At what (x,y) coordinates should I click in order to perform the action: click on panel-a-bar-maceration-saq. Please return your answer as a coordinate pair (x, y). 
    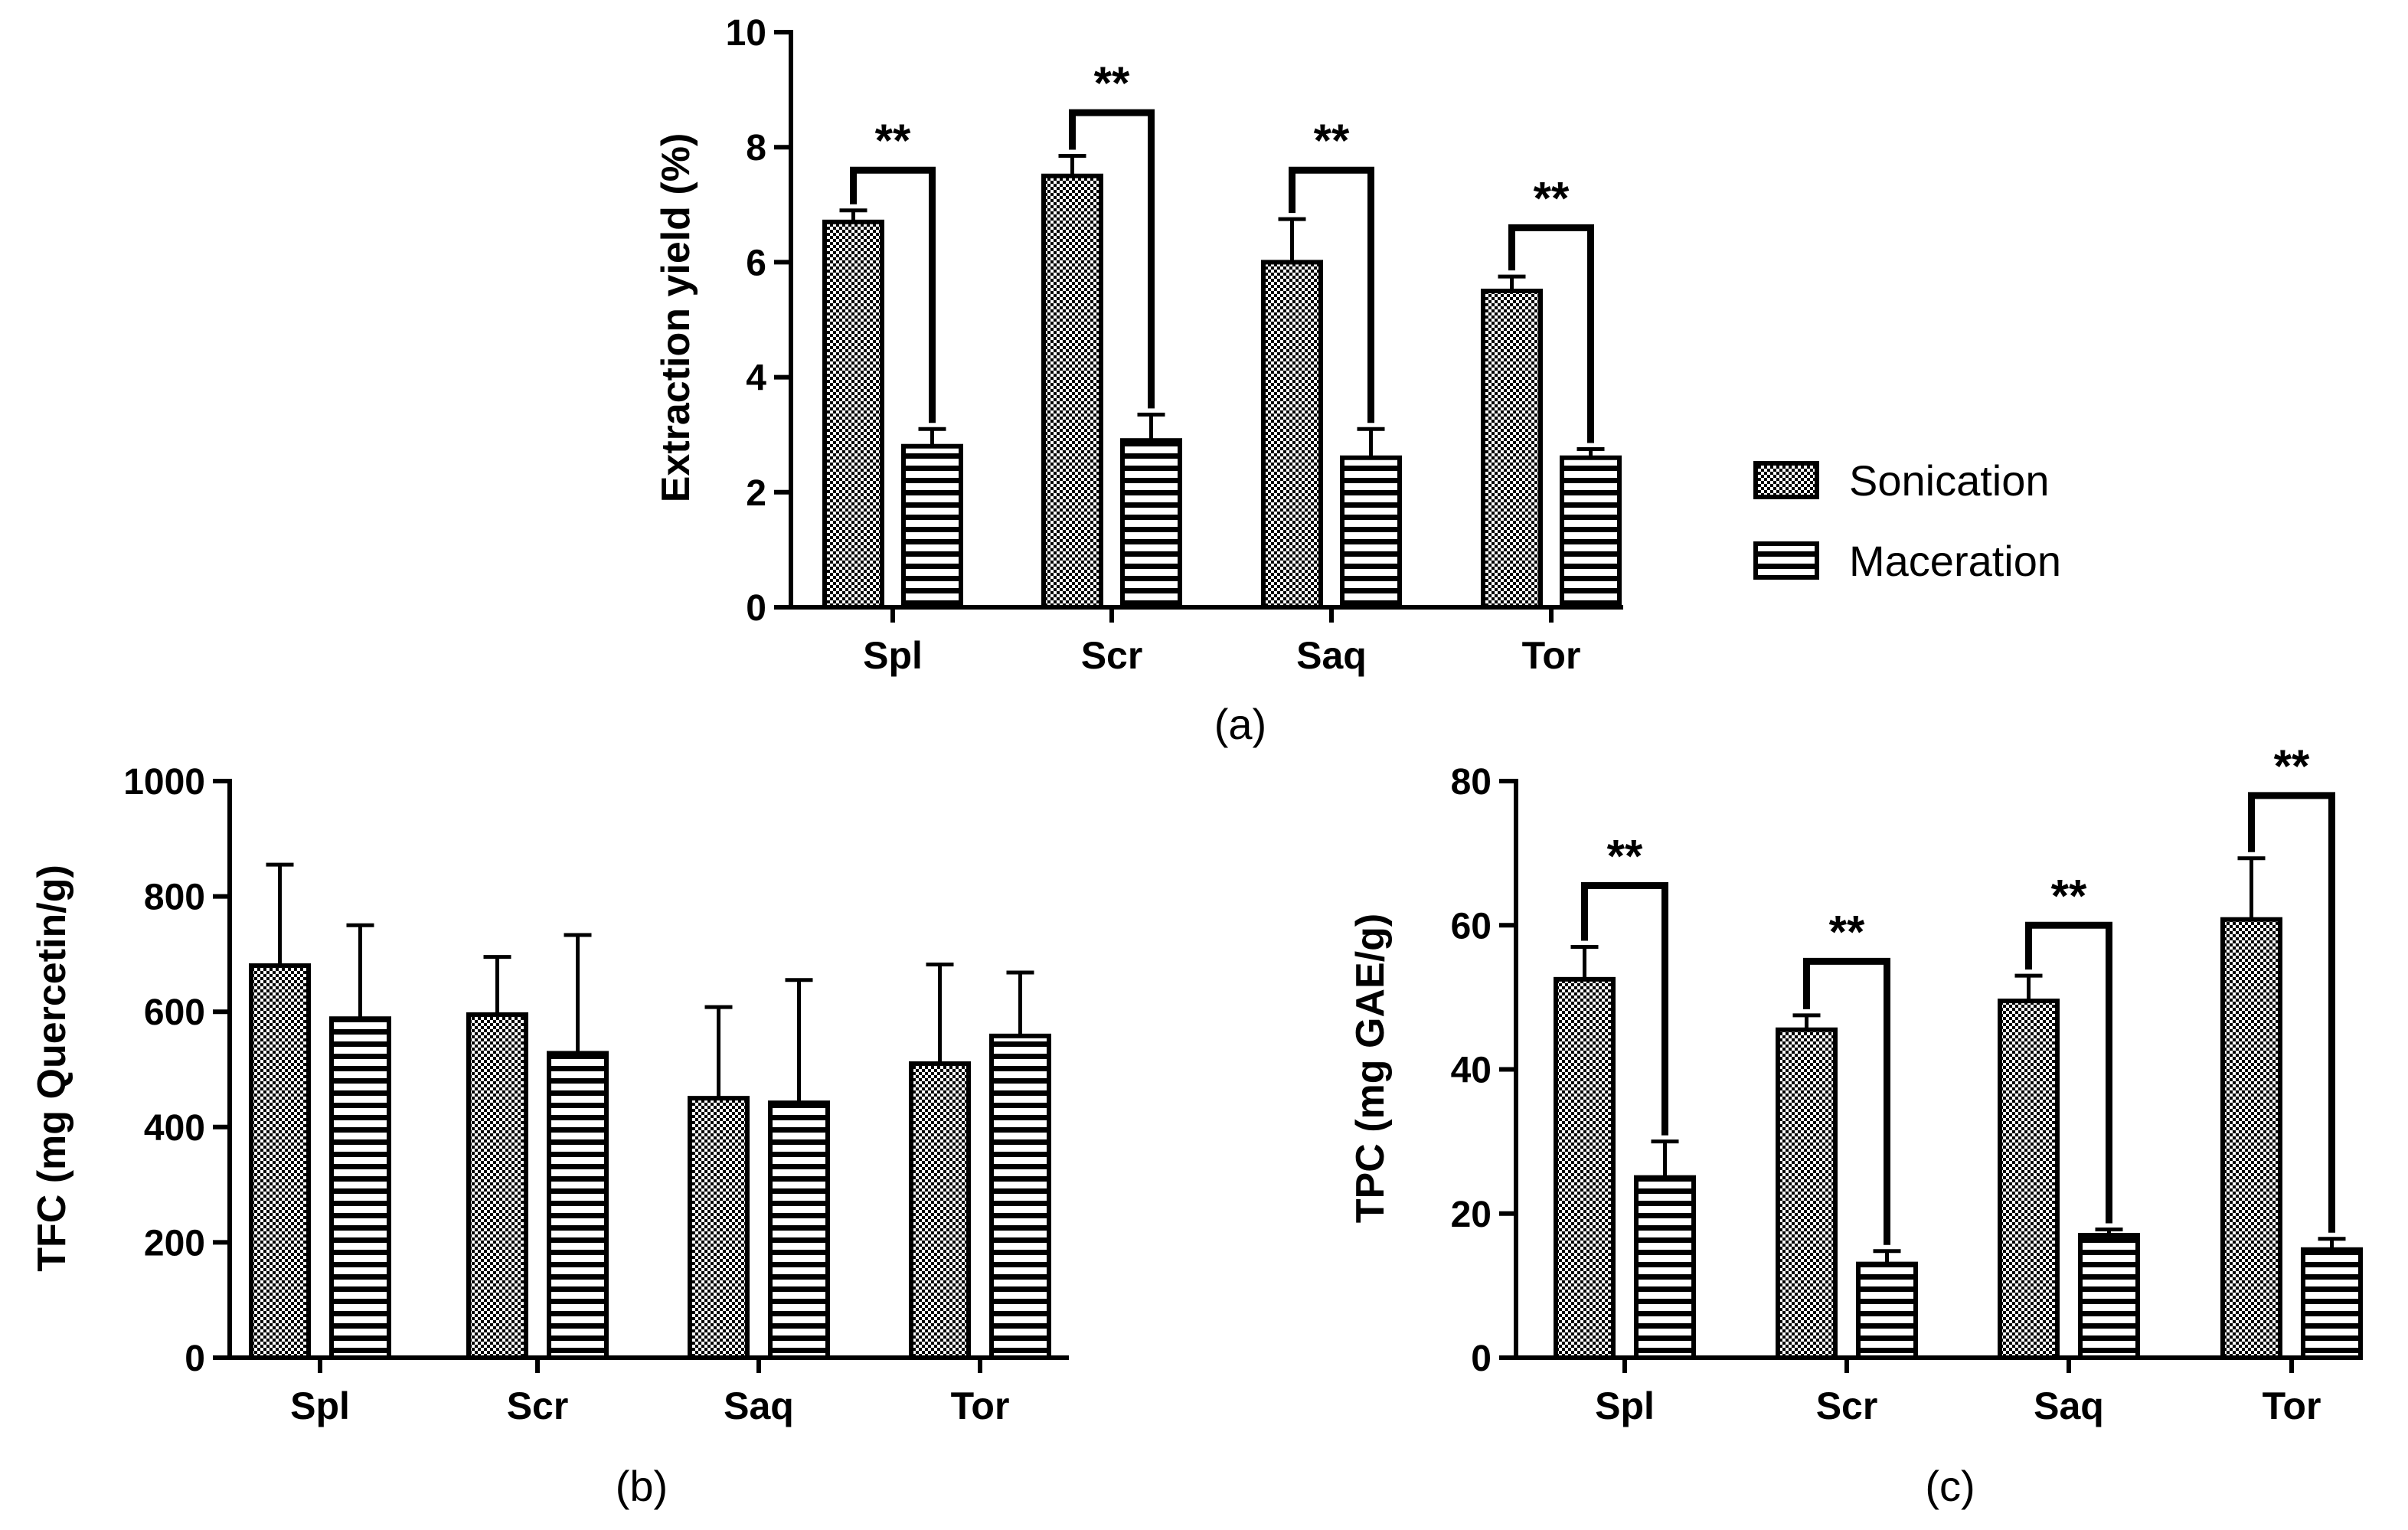
    Looking at the image, I should click on (1371, 532).